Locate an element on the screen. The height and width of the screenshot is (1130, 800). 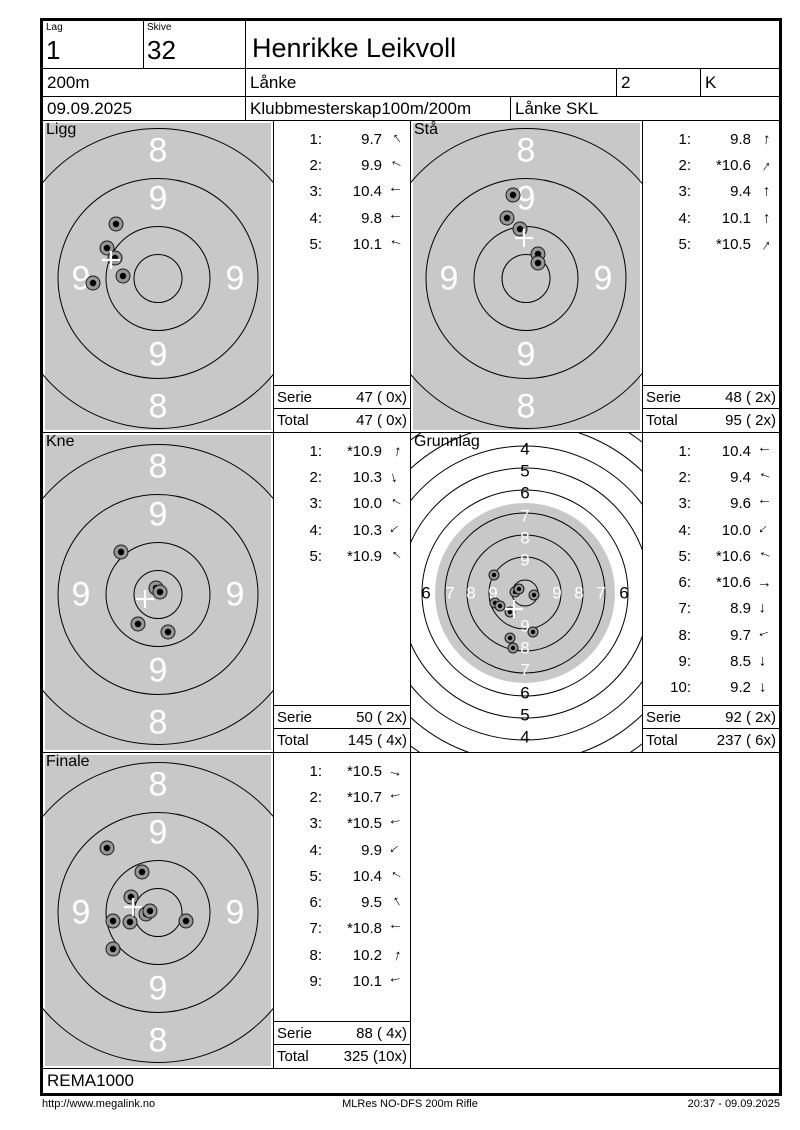
lag-label: Lag is located at coordinates (54, 27).